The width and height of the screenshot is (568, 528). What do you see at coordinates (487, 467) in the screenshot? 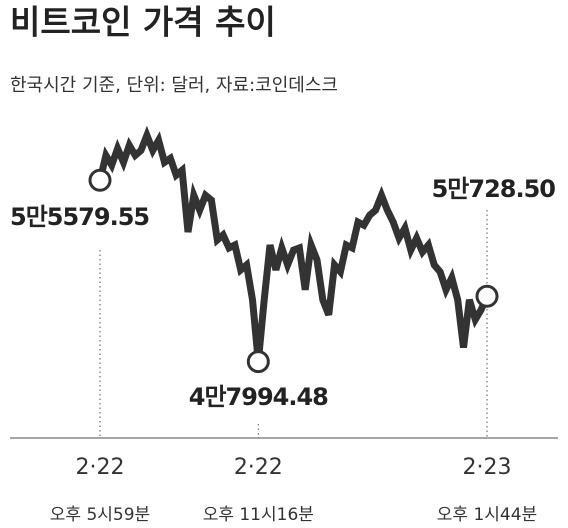
I see `x-tick-date: 2·23` at bounding box center [487, 467].